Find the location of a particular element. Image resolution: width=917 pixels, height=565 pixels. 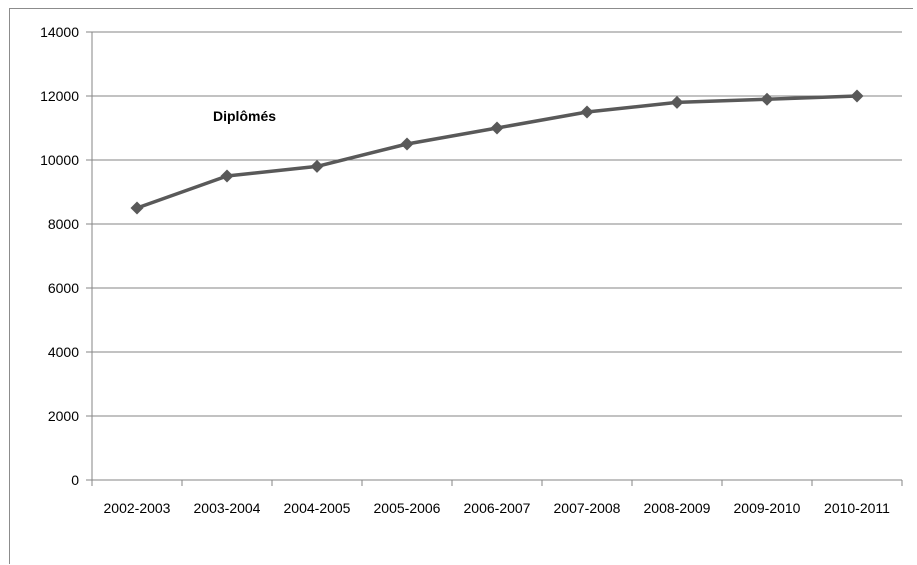

y-tick-label: 4000 is located at coordinates (63, 352).